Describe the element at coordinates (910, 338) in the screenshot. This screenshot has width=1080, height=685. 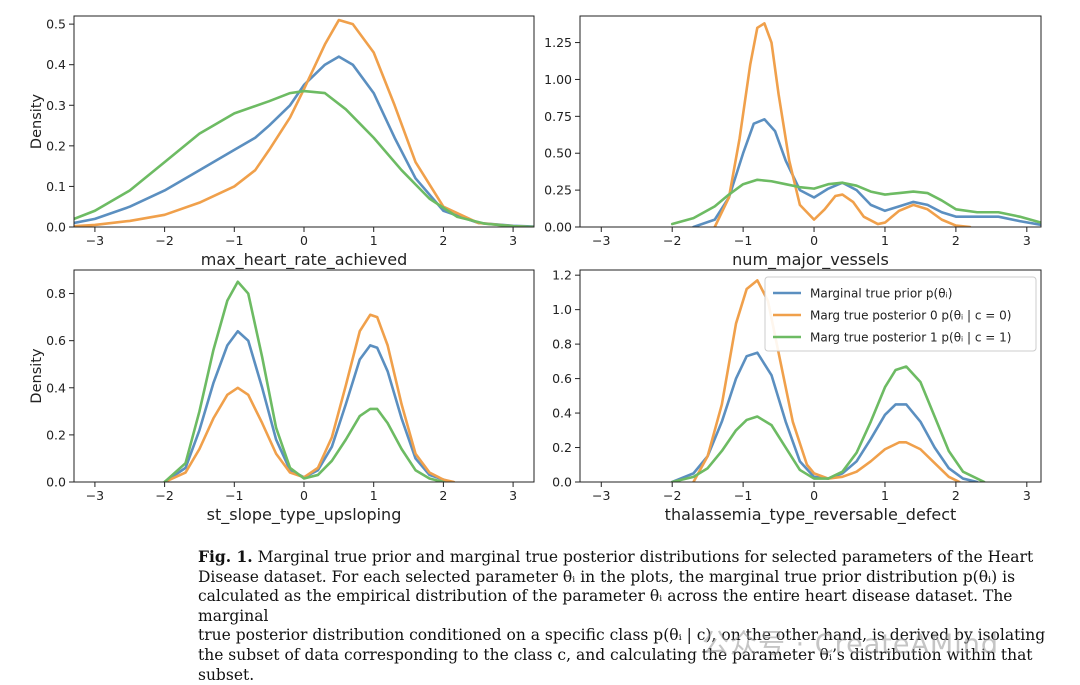
I see `legend-label-3: Marg true posterior 1 p(θᵢ | c = 1)` at that location.